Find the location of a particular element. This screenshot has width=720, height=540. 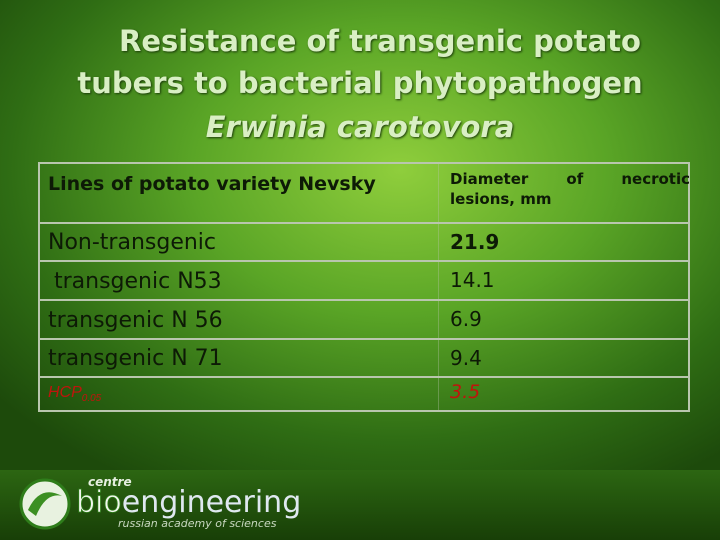

logo-wordmark: bioengineering is located at coordinates (188, 502).